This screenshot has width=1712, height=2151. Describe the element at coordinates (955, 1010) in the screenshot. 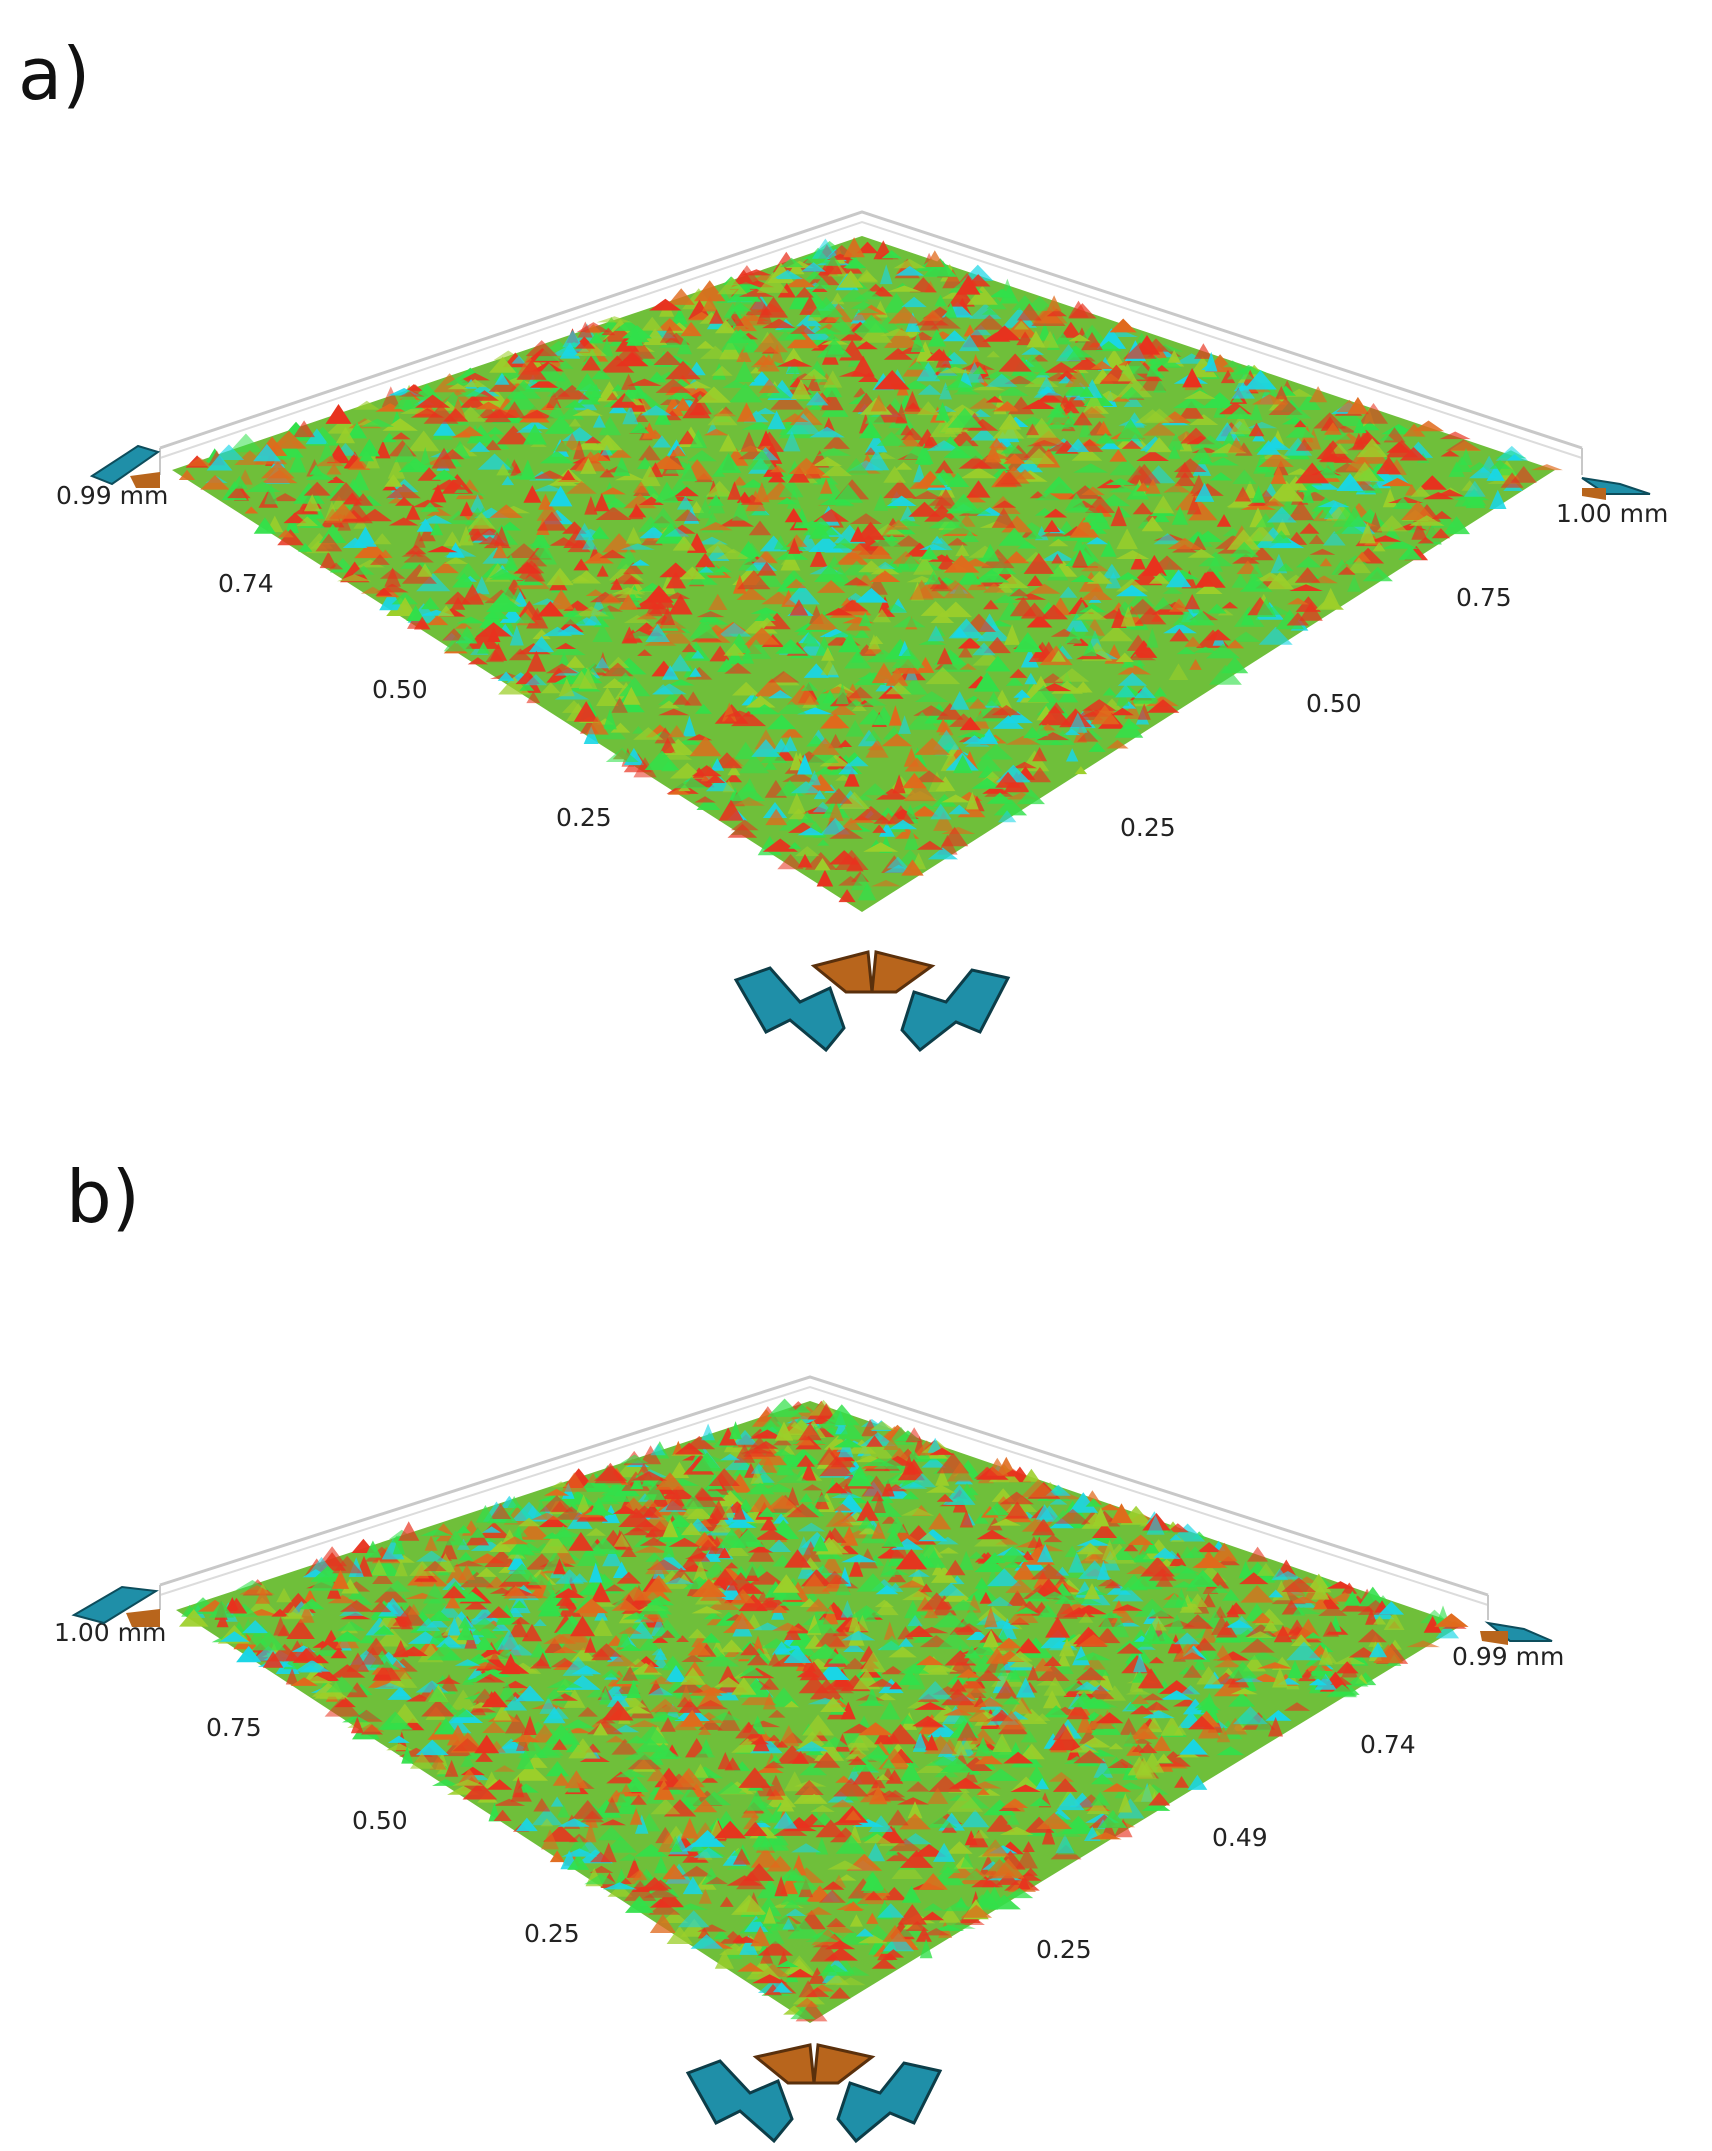

I see `rotate-right-icon` at that location.